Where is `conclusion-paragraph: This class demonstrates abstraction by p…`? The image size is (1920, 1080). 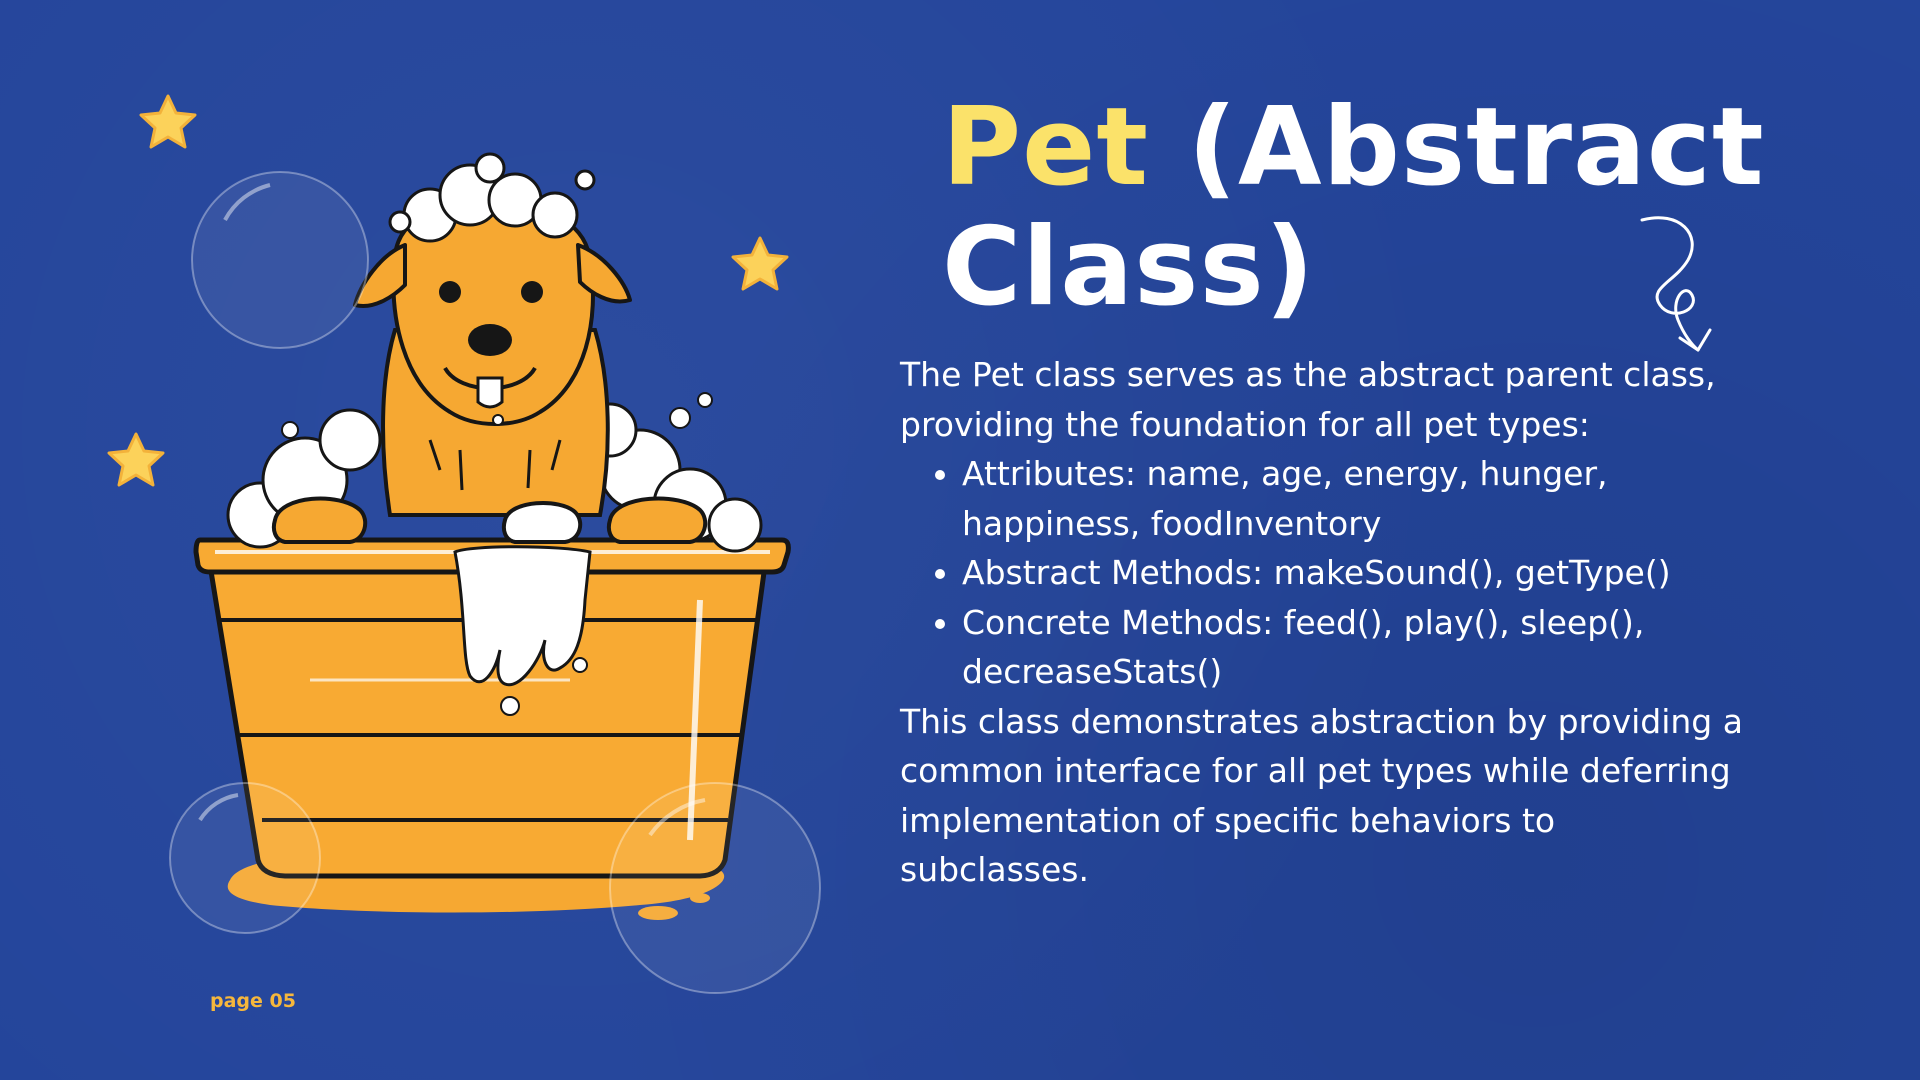 conclusion-paragraph: This class demonstrates abstraction by p… is located at coordinates (1321, 795).